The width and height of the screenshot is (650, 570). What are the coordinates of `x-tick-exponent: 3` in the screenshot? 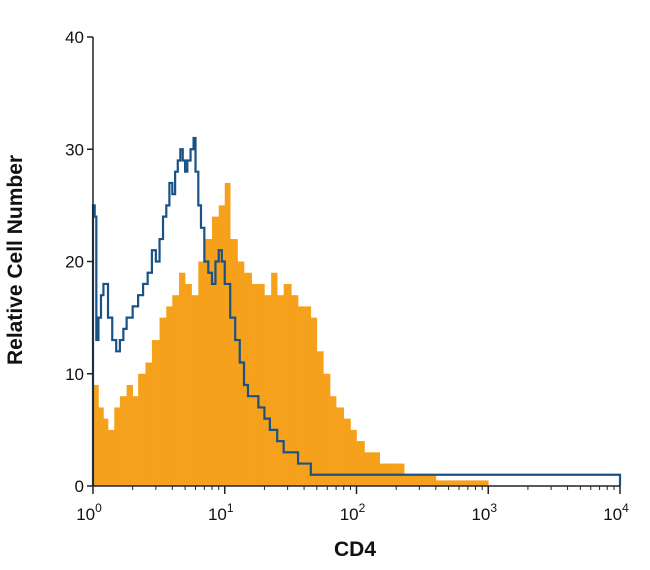 It's located at (493, 508).